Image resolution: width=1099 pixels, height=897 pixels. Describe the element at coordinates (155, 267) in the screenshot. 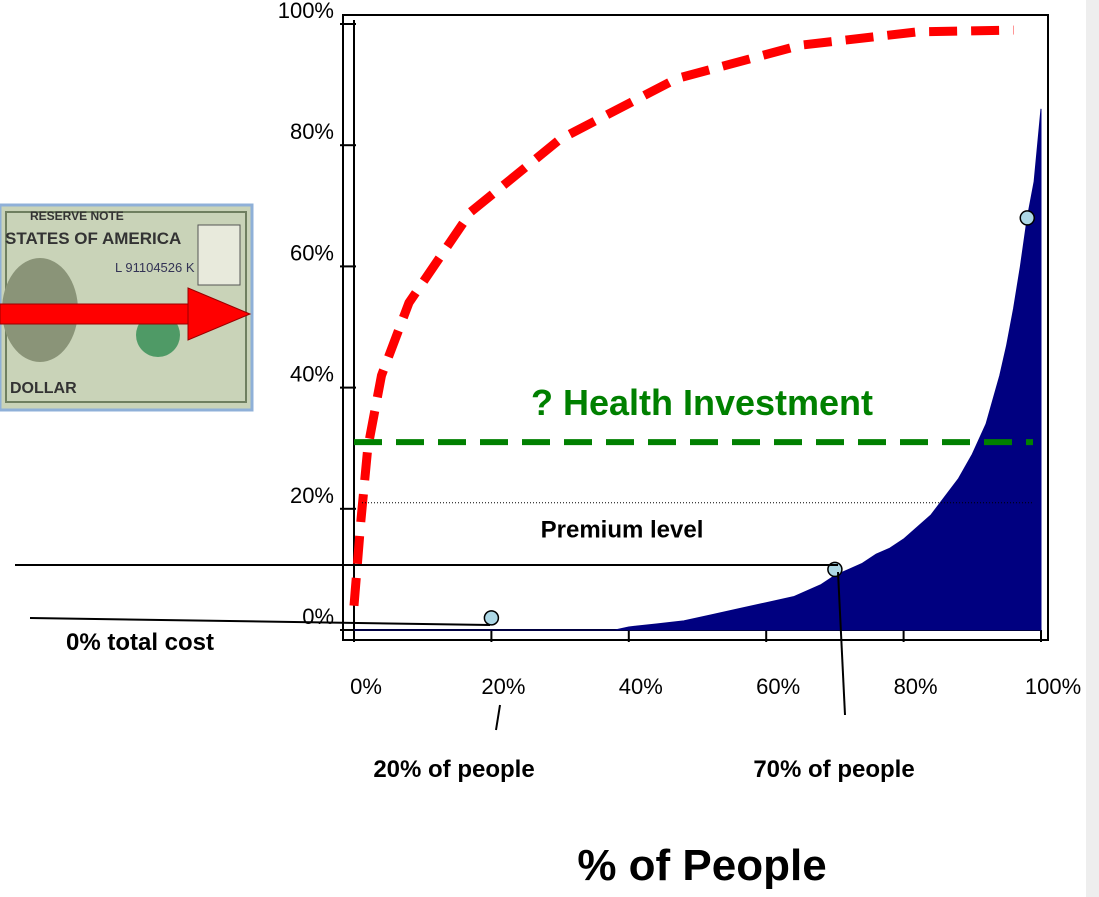

I see `bill-text: L 91104526 K` at that location.